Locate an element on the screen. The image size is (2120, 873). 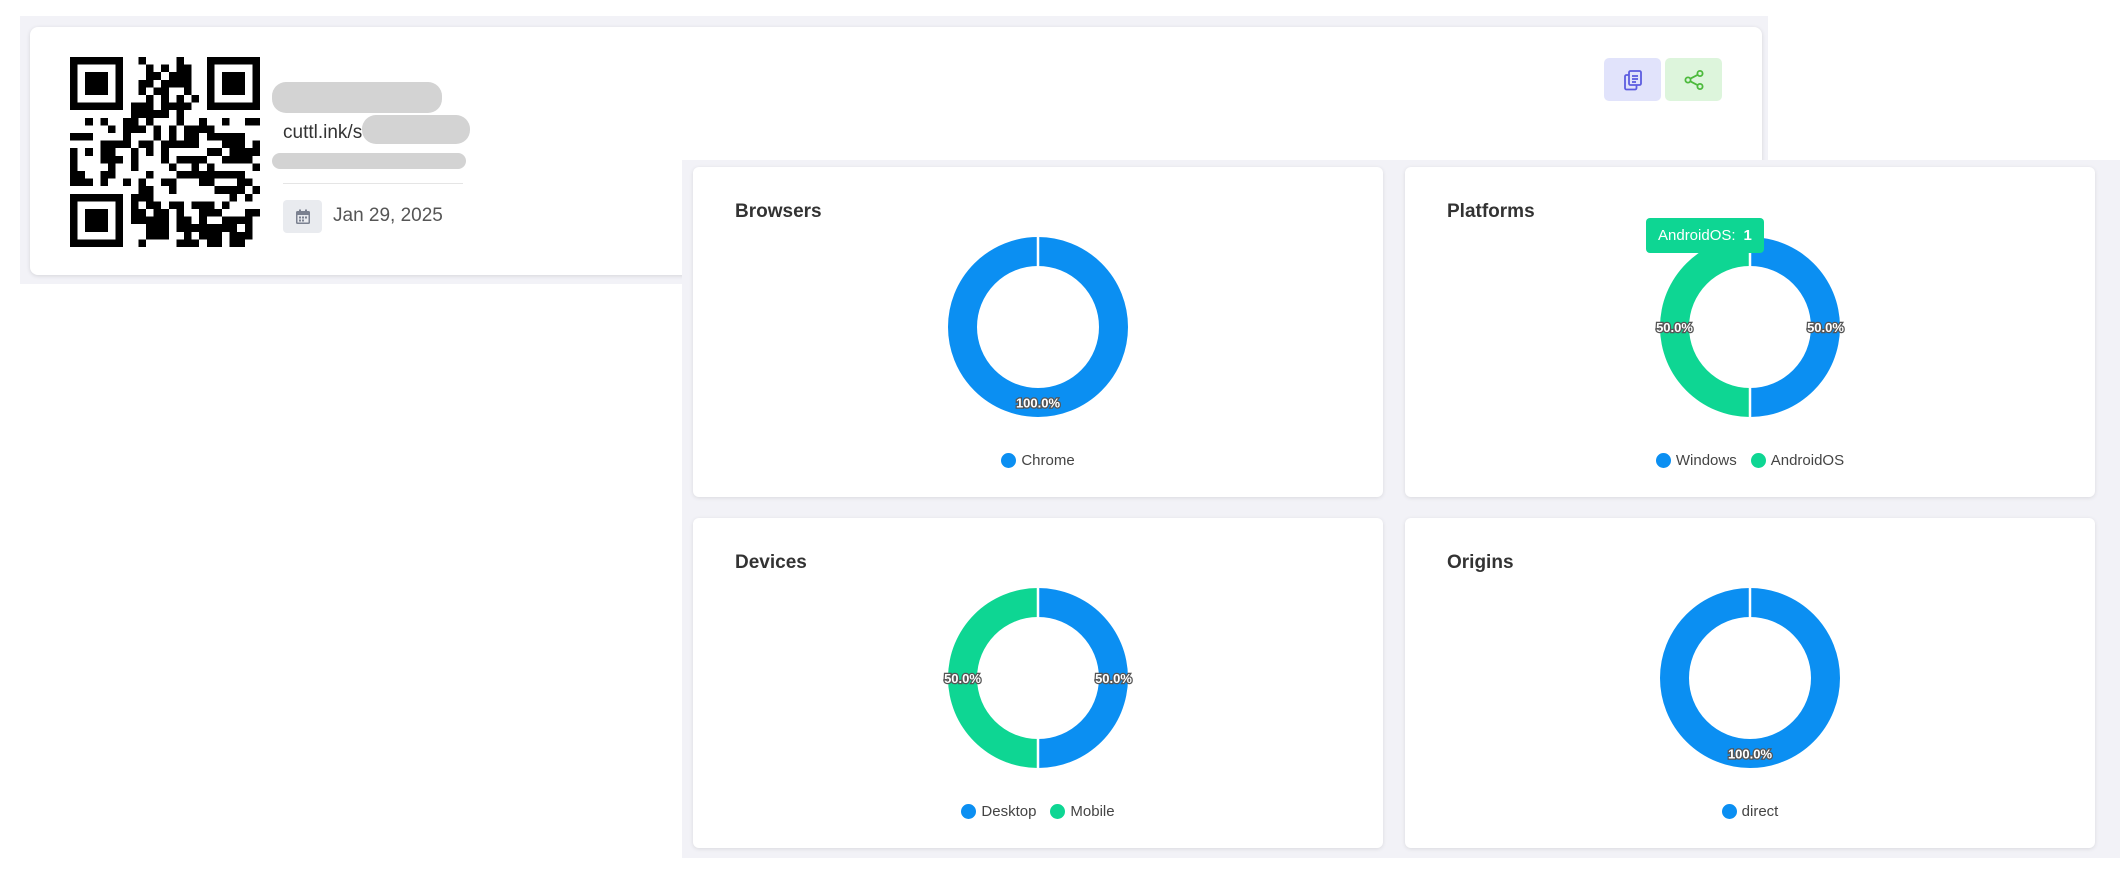
browsers-legend: Chrome is located at coordinates (1038, 460).